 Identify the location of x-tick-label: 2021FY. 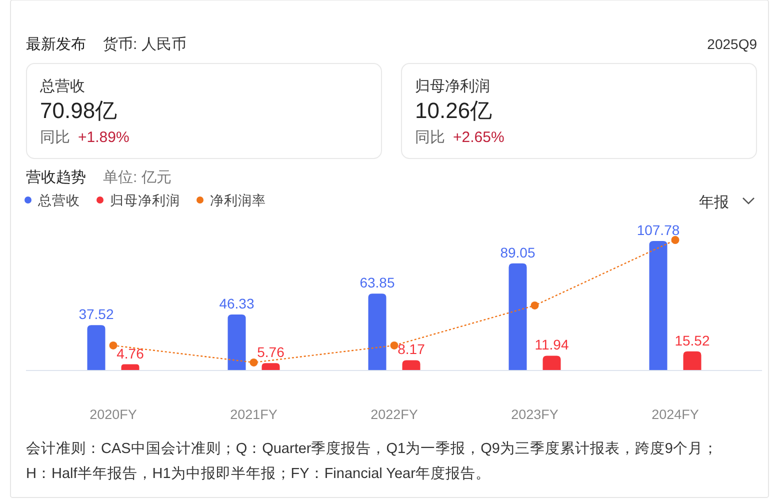
(254, 414).